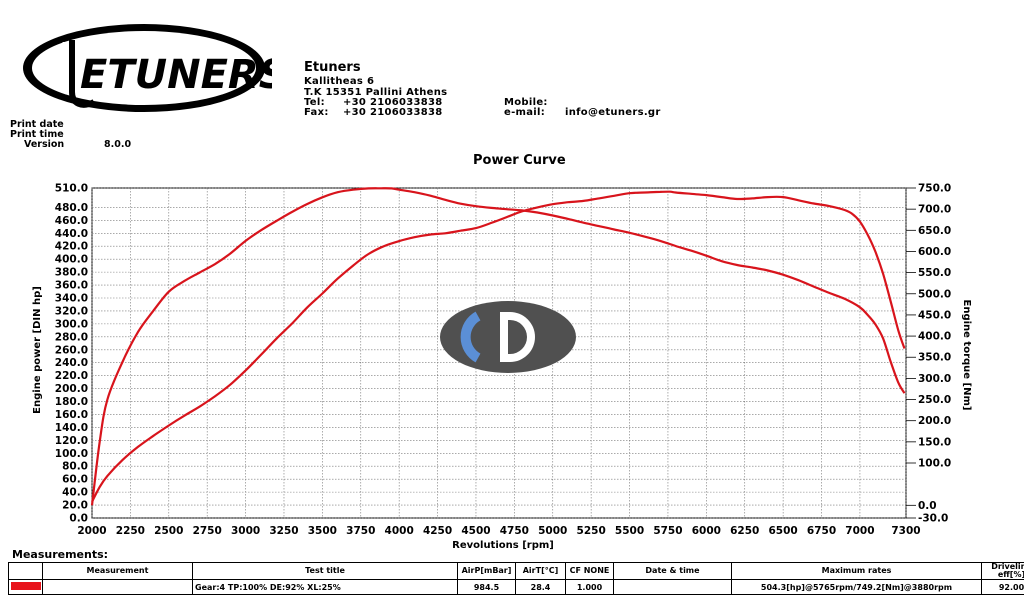  Describe the element at coordinates (519, 160) in the screenshot. I see `chart-title: Power Curve` at that location.